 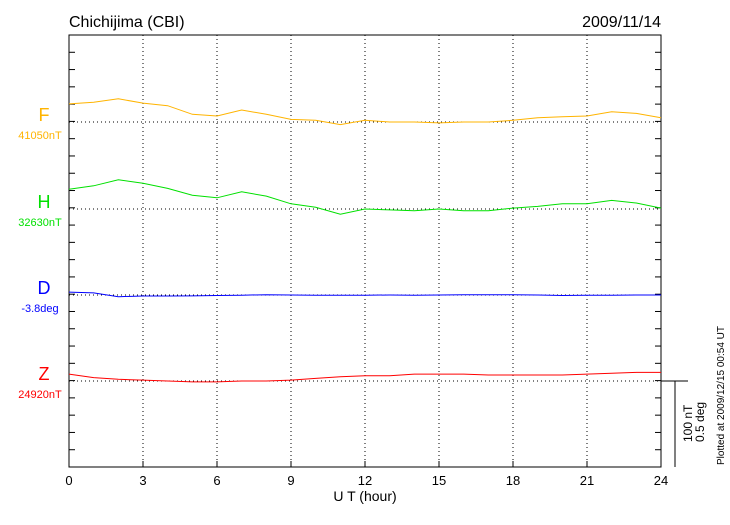 What do you see at coordinates (513, 480) in the screenshot?
I see `x-tick-label: 18` at bounding box center [513, 480].